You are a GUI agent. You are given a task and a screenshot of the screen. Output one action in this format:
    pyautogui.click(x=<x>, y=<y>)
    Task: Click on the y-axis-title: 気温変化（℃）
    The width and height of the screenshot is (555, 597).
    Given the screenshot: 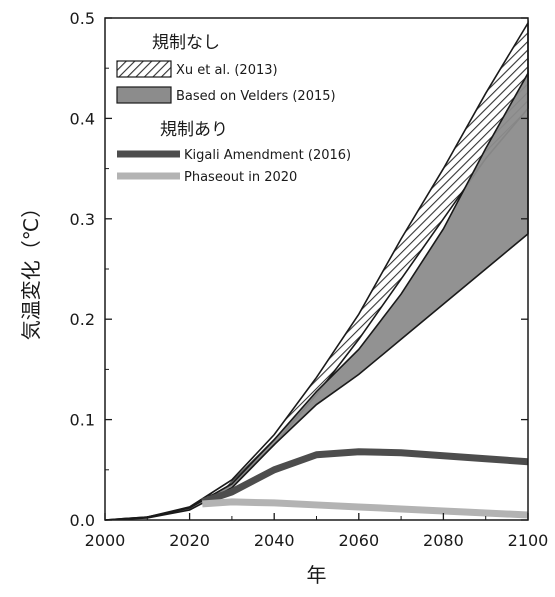 What is the action you would take?
    pyautogui.click(x=31, y=269)
    